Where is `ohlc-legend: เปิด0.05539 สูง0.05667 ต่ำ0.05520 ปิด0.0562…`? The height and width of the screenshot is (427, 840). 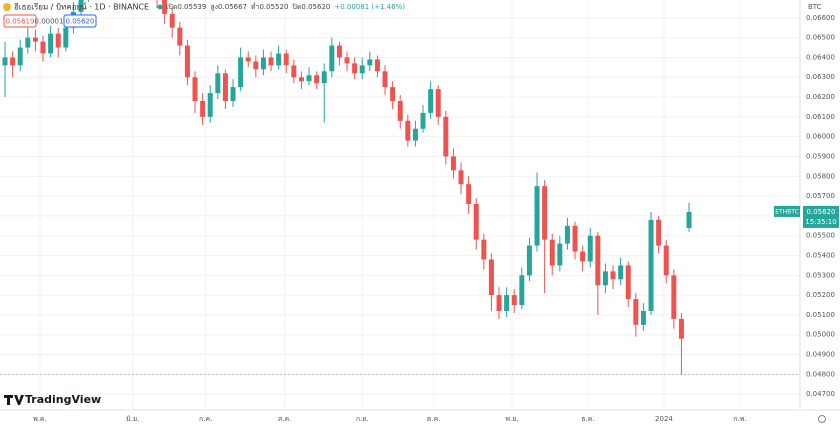 ohlc-legend: เปิด0.05539 สูง0.05667 ต่ำ0.05520 ปิด0.0562… is located at coordinates (285, 6).